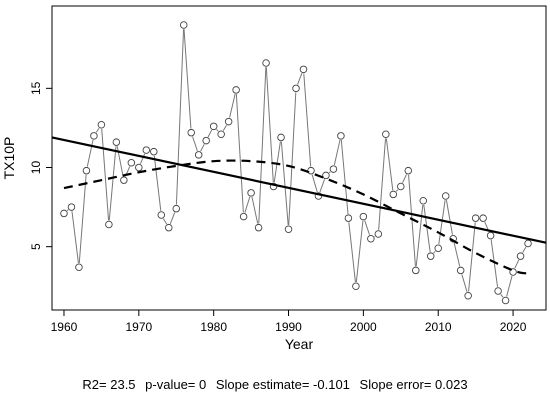 The height and width of the screenshot is (404, 550). What do you see at coordinates (36, 88) in the screenshot?
I see `y-tick-label: 15` at bounding box center [36, 88].